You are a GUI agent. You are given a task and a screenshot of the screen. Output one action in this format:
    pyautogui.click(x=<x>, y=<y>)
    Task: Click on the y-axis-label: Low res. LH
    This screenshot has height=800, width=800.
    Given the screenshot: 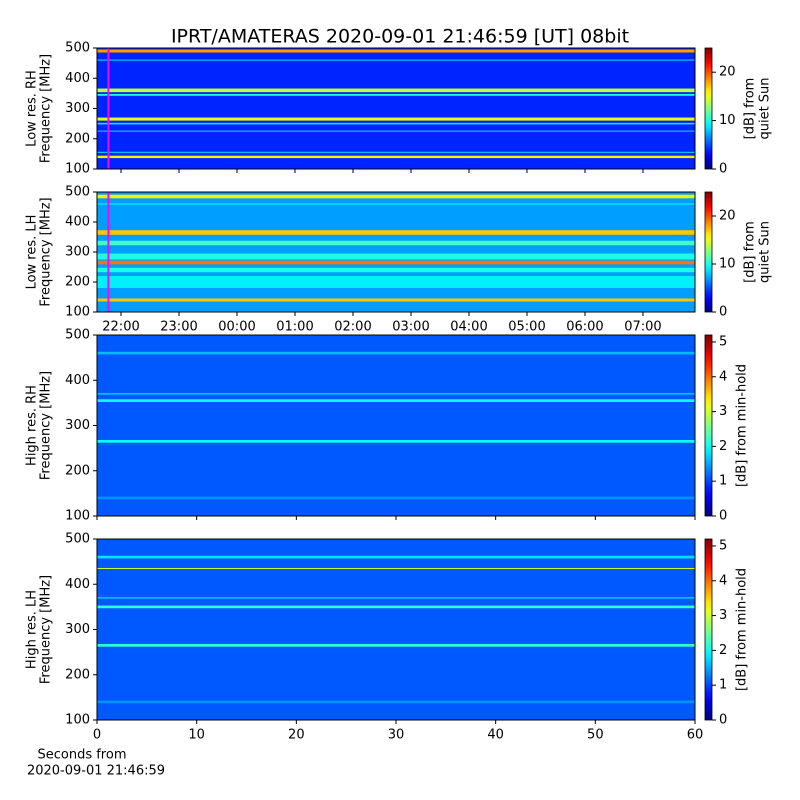 What is the action you would take?
    pyautogui.click(x=32, y=252)
    